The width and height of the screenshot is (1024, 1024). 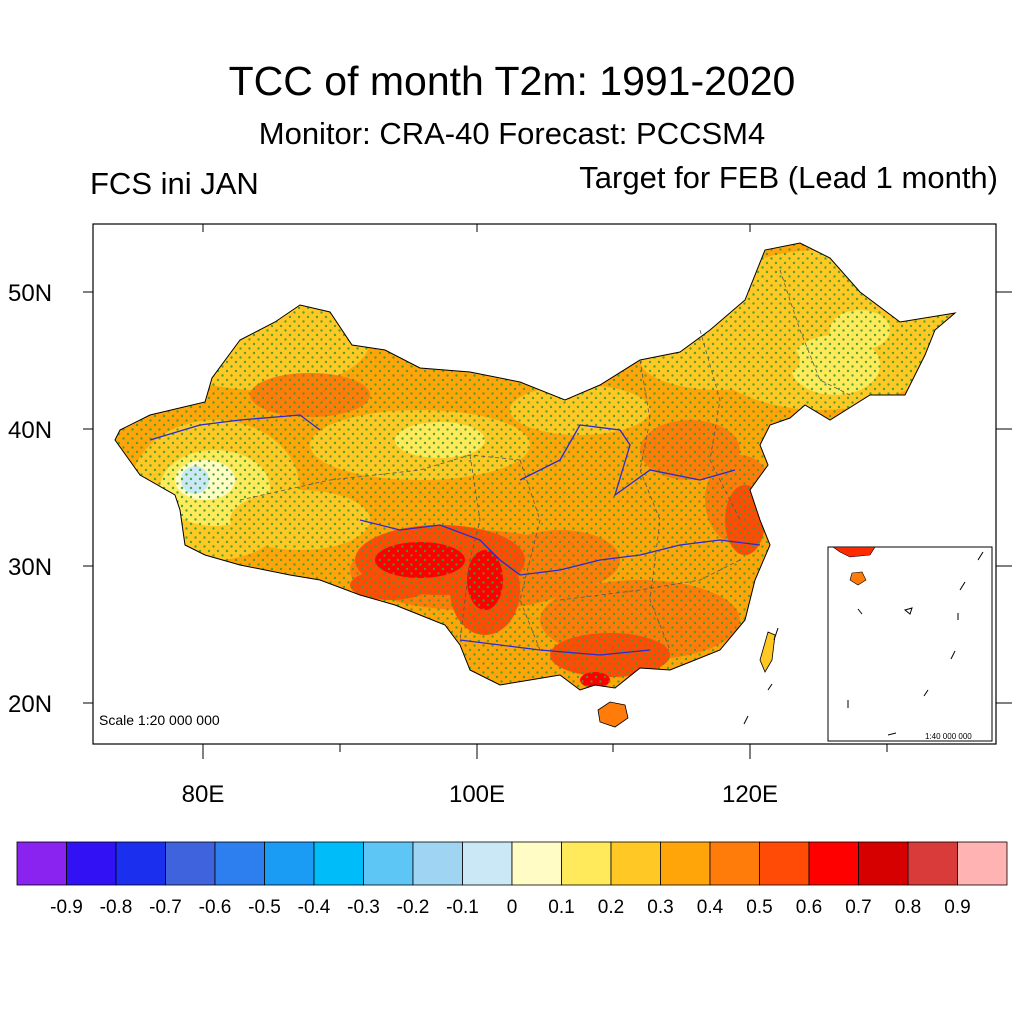 What do you see at coordinates (512, 133) in the screenshot?
I see `plot-subtitle: Monitor: CRA-40 Forecast: PCCSM4` at bounding box center [512, 133].